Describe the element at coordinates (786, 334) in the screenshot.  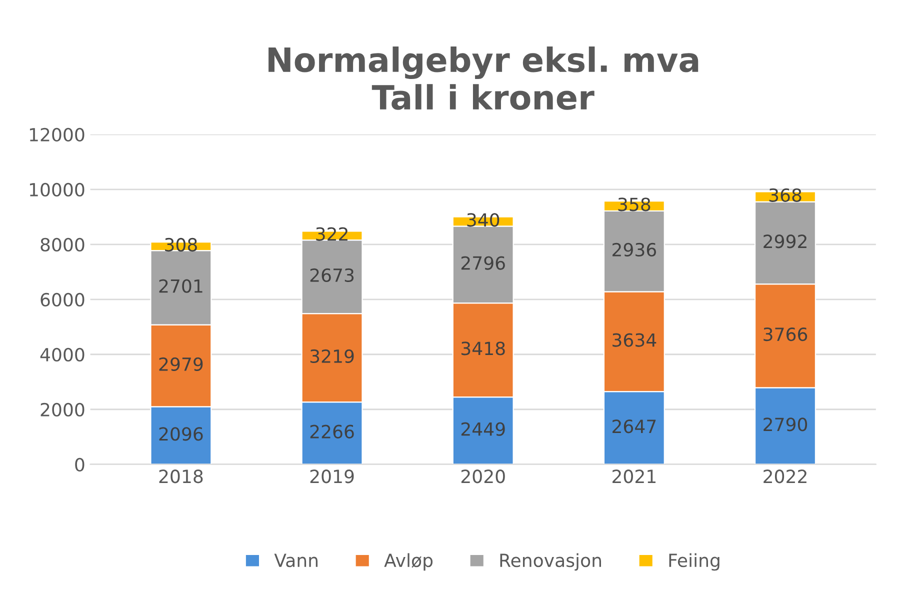
I see `data-label: 3766` at that location.